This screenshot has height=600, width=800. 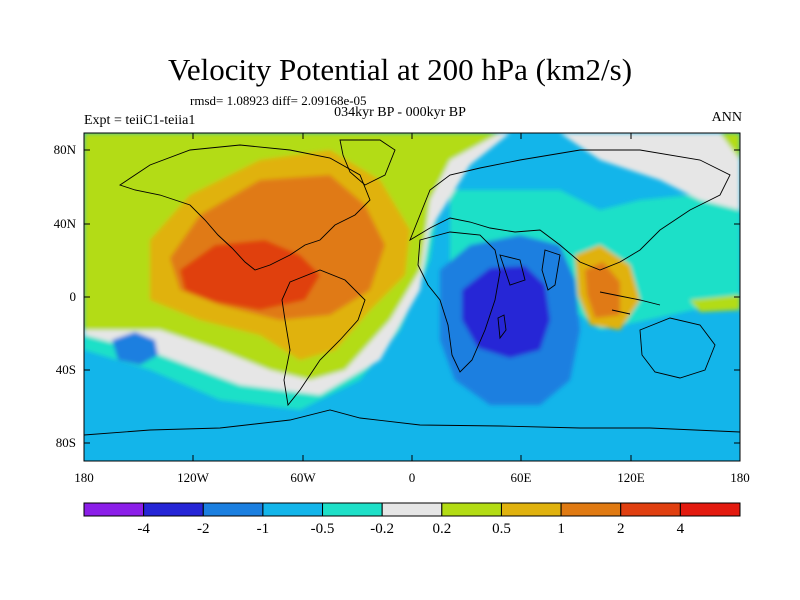 What do you see at coordinates (64, 149) in the screenshot?
I see `y-tick-label: 80N` at bounding box center [64, 149].